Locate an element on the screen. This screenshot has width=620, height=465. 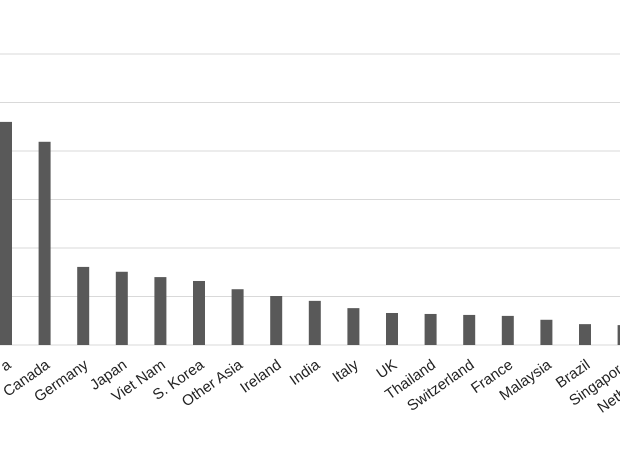
x-tick-label: India is located at coordinates (305, 372).